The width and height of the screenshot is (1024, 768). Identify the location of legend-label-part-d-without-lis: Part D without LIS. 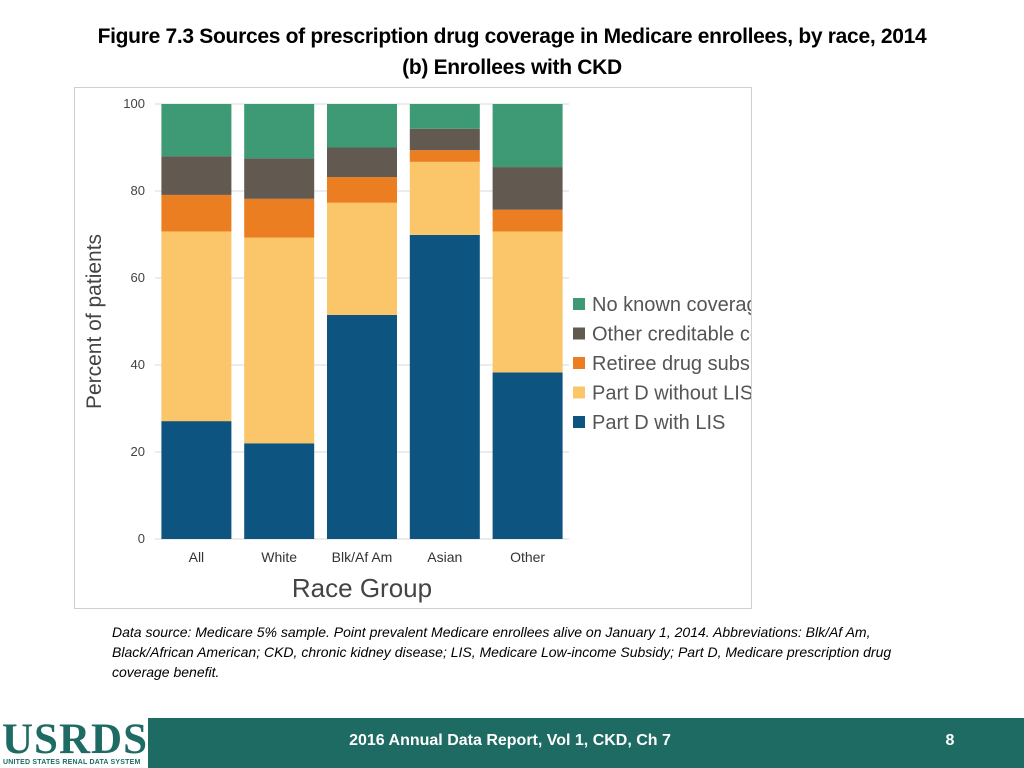
(671, 394).